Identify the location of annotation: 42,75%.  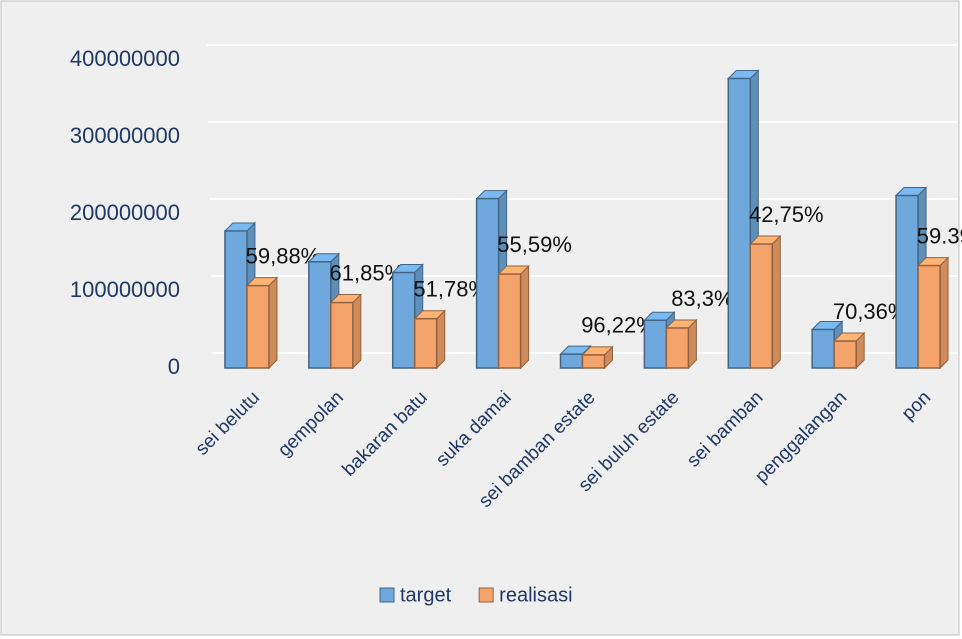
(786, 214).